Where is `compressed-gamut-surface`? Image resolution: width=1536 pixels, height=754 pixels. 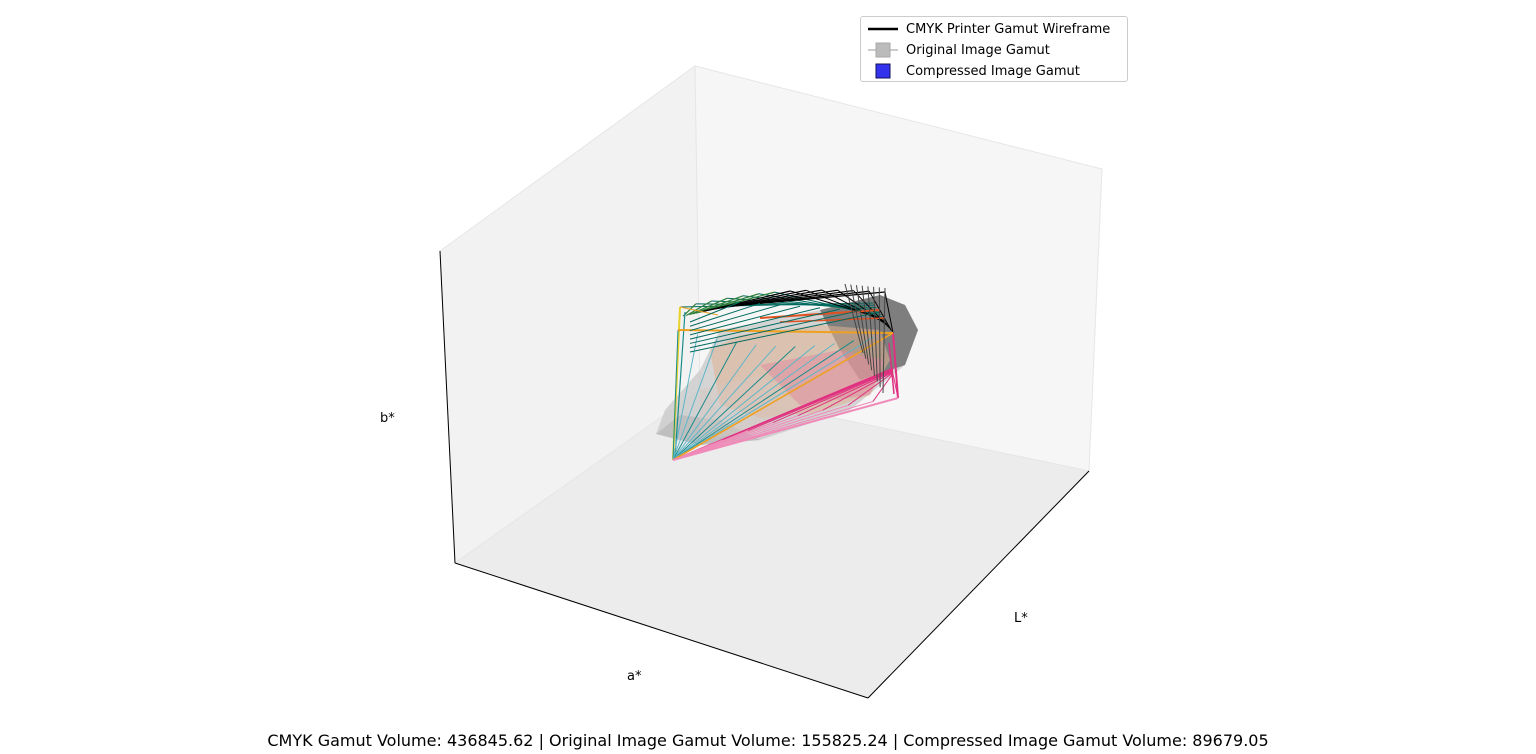 compressed-gamut-surface is located at coordinates (795, 382).